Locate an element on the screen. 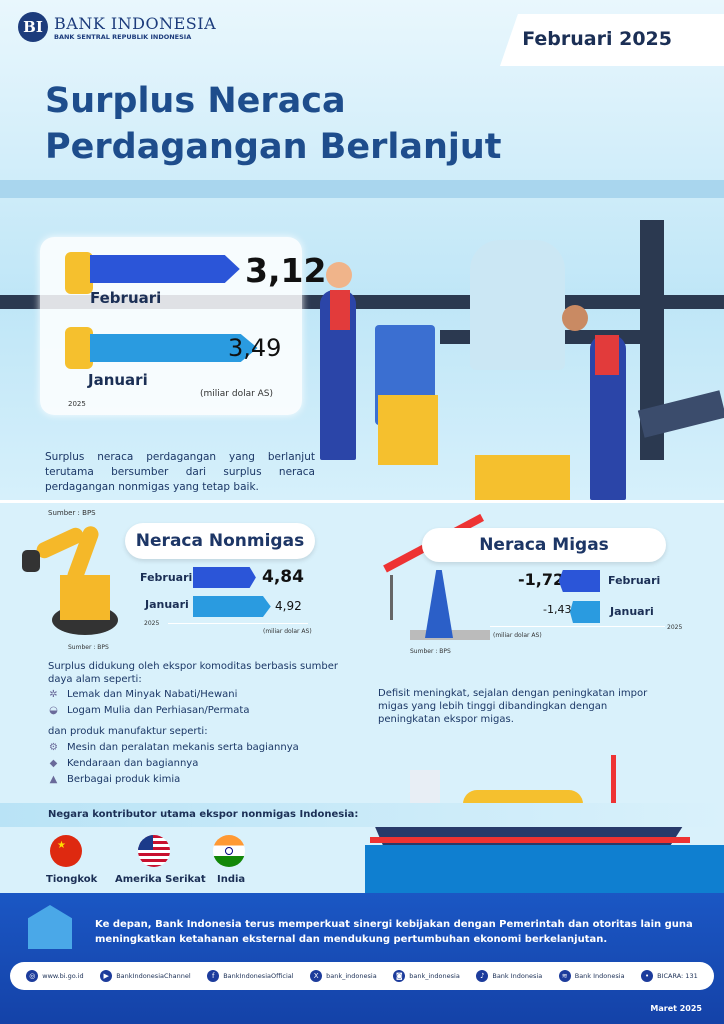 This screenshot has height=1024, width=724. list-item: ◆ Kendaraan dan bagiannya is located at coordinates (173, 763).